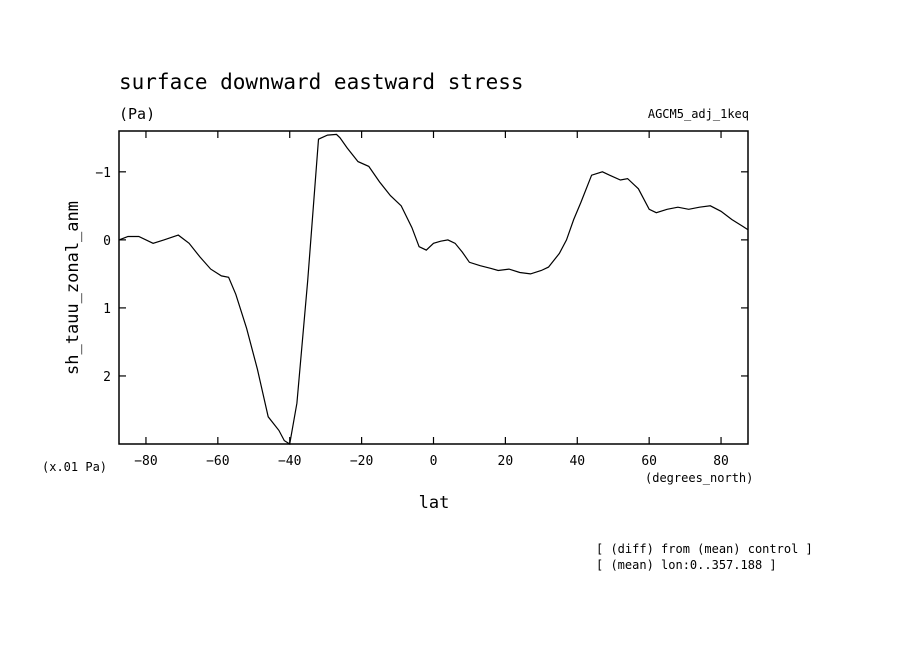  Describe the element at coordinates (107, 377) in the screenshot. I see `y-tick-label: 2` at that location.